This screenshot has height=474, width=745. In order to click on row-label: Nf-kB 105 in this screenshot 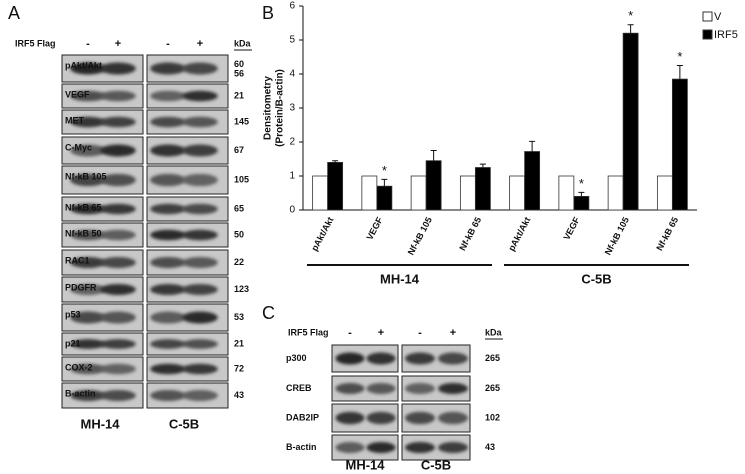, I will do `click(86, 176)`.